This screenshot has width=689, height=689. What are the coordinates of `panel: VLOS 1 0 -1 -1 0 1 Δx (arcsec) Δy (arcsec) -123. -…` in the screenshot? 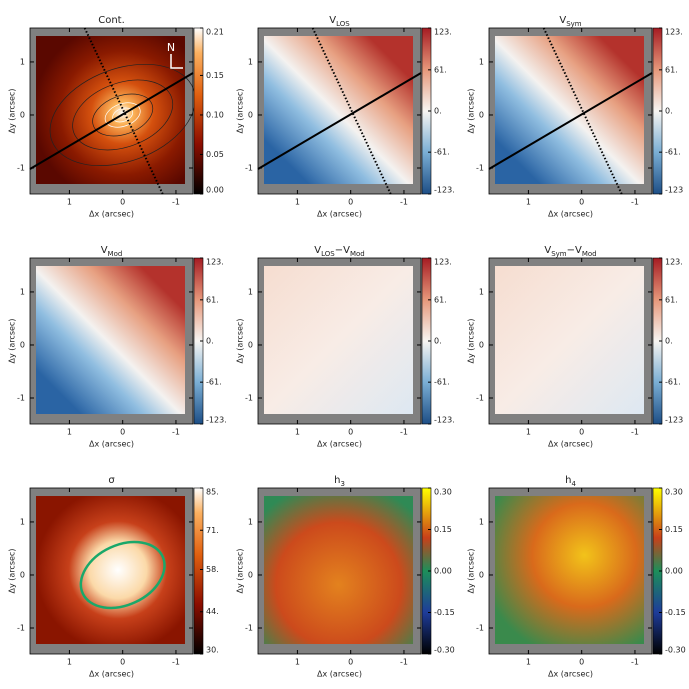 It's located at (345, 117).